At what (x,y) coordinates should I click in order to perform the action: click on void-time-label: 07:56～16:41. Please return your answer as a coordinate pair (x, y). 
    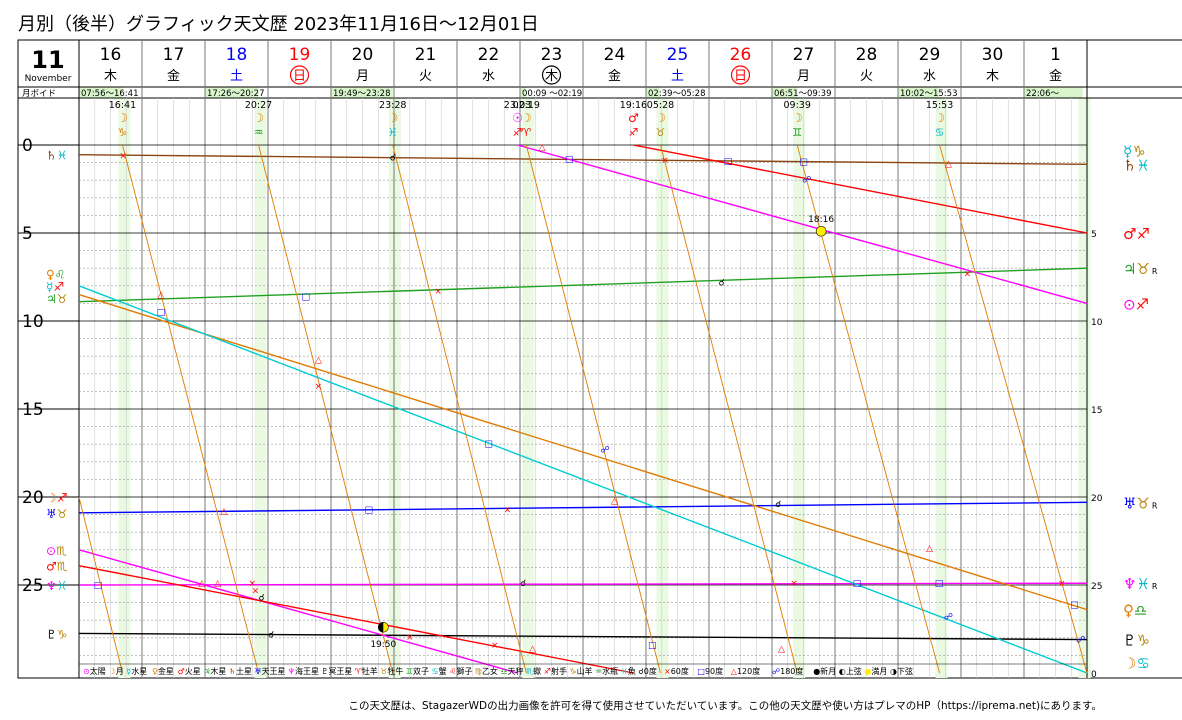
    Looking at the image, I should click on (110, 94).